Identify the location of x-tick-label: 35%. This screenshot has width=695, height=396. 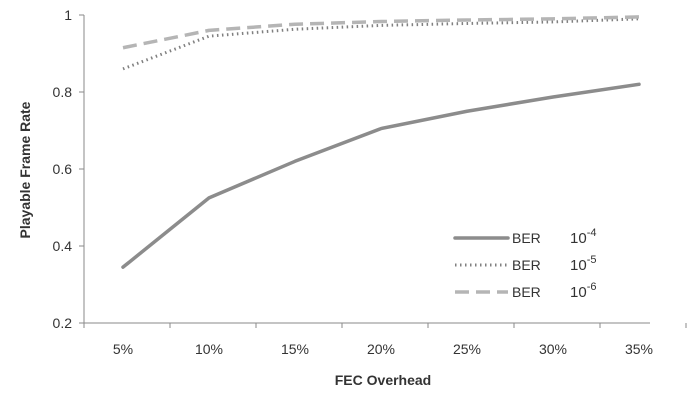
(639, 349).